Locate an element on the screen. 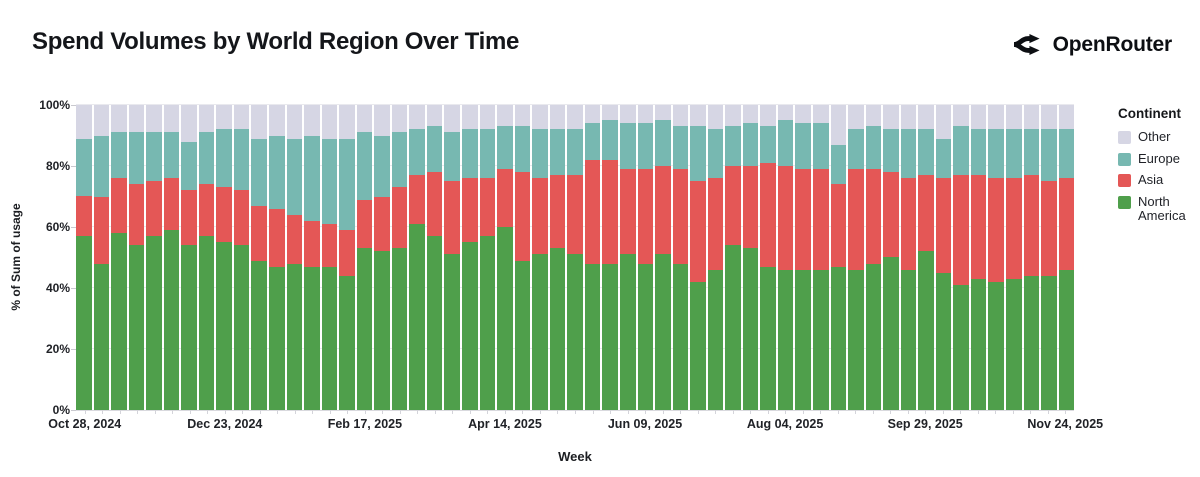  legend-item-other: Other is located at coordinates (1158, 137).